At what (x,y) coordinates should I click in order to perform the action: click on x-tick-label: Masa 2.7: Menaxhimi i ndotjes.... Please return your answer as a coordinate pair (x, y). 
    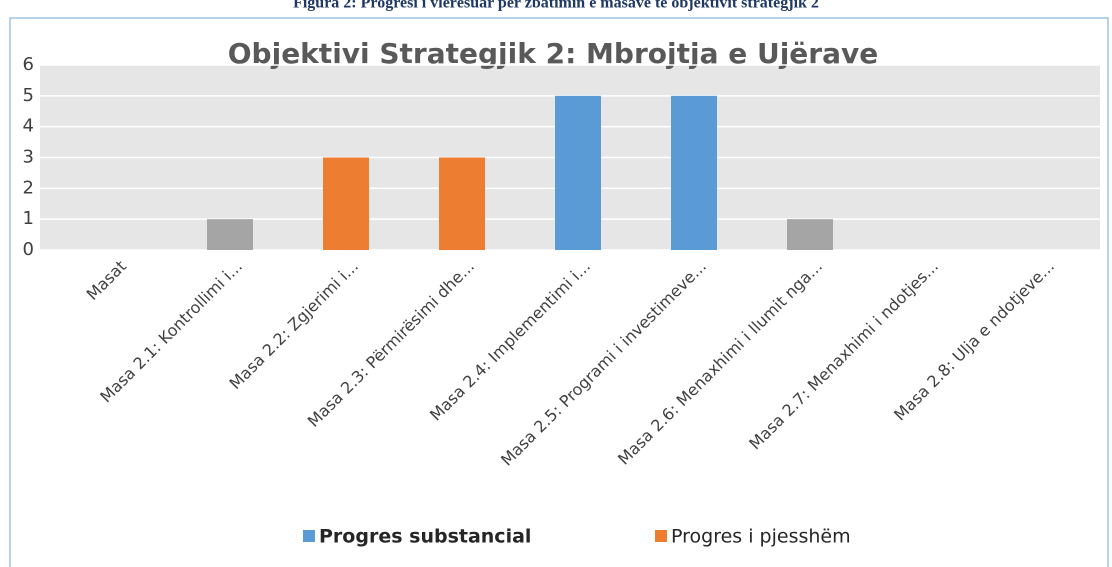
    Looking at the image, I should click on (843, 355).